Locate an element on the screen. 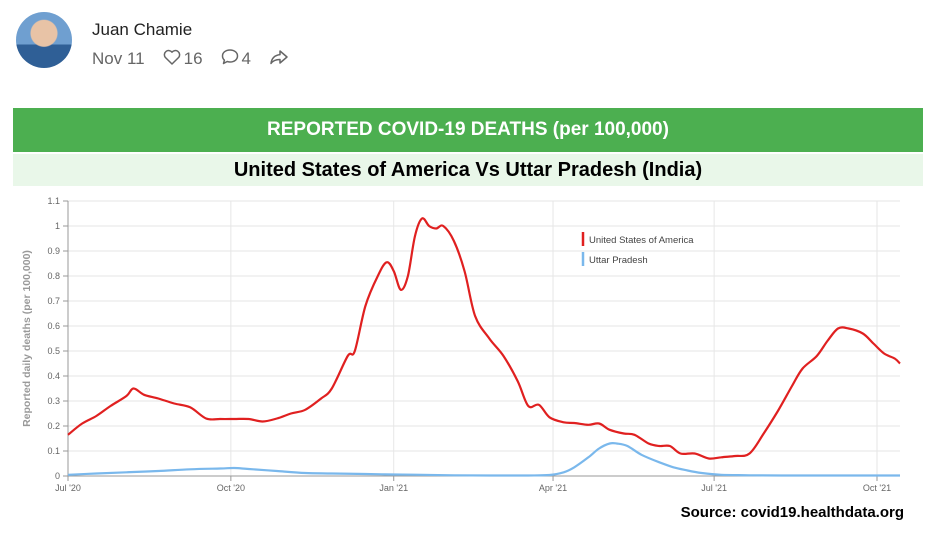 This screenshot has height=542, width=935. x-tick-label: Jul '20 is located at coordinates (68, 488).